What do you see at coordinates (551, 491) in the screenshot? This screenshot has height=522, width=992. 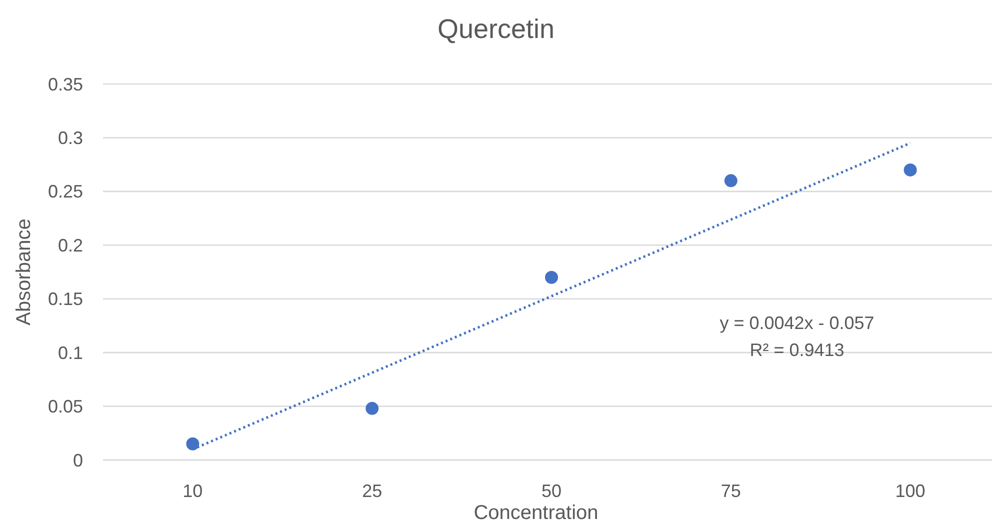 I see `x-tick-label: 50` at bounding box center [551, 491].